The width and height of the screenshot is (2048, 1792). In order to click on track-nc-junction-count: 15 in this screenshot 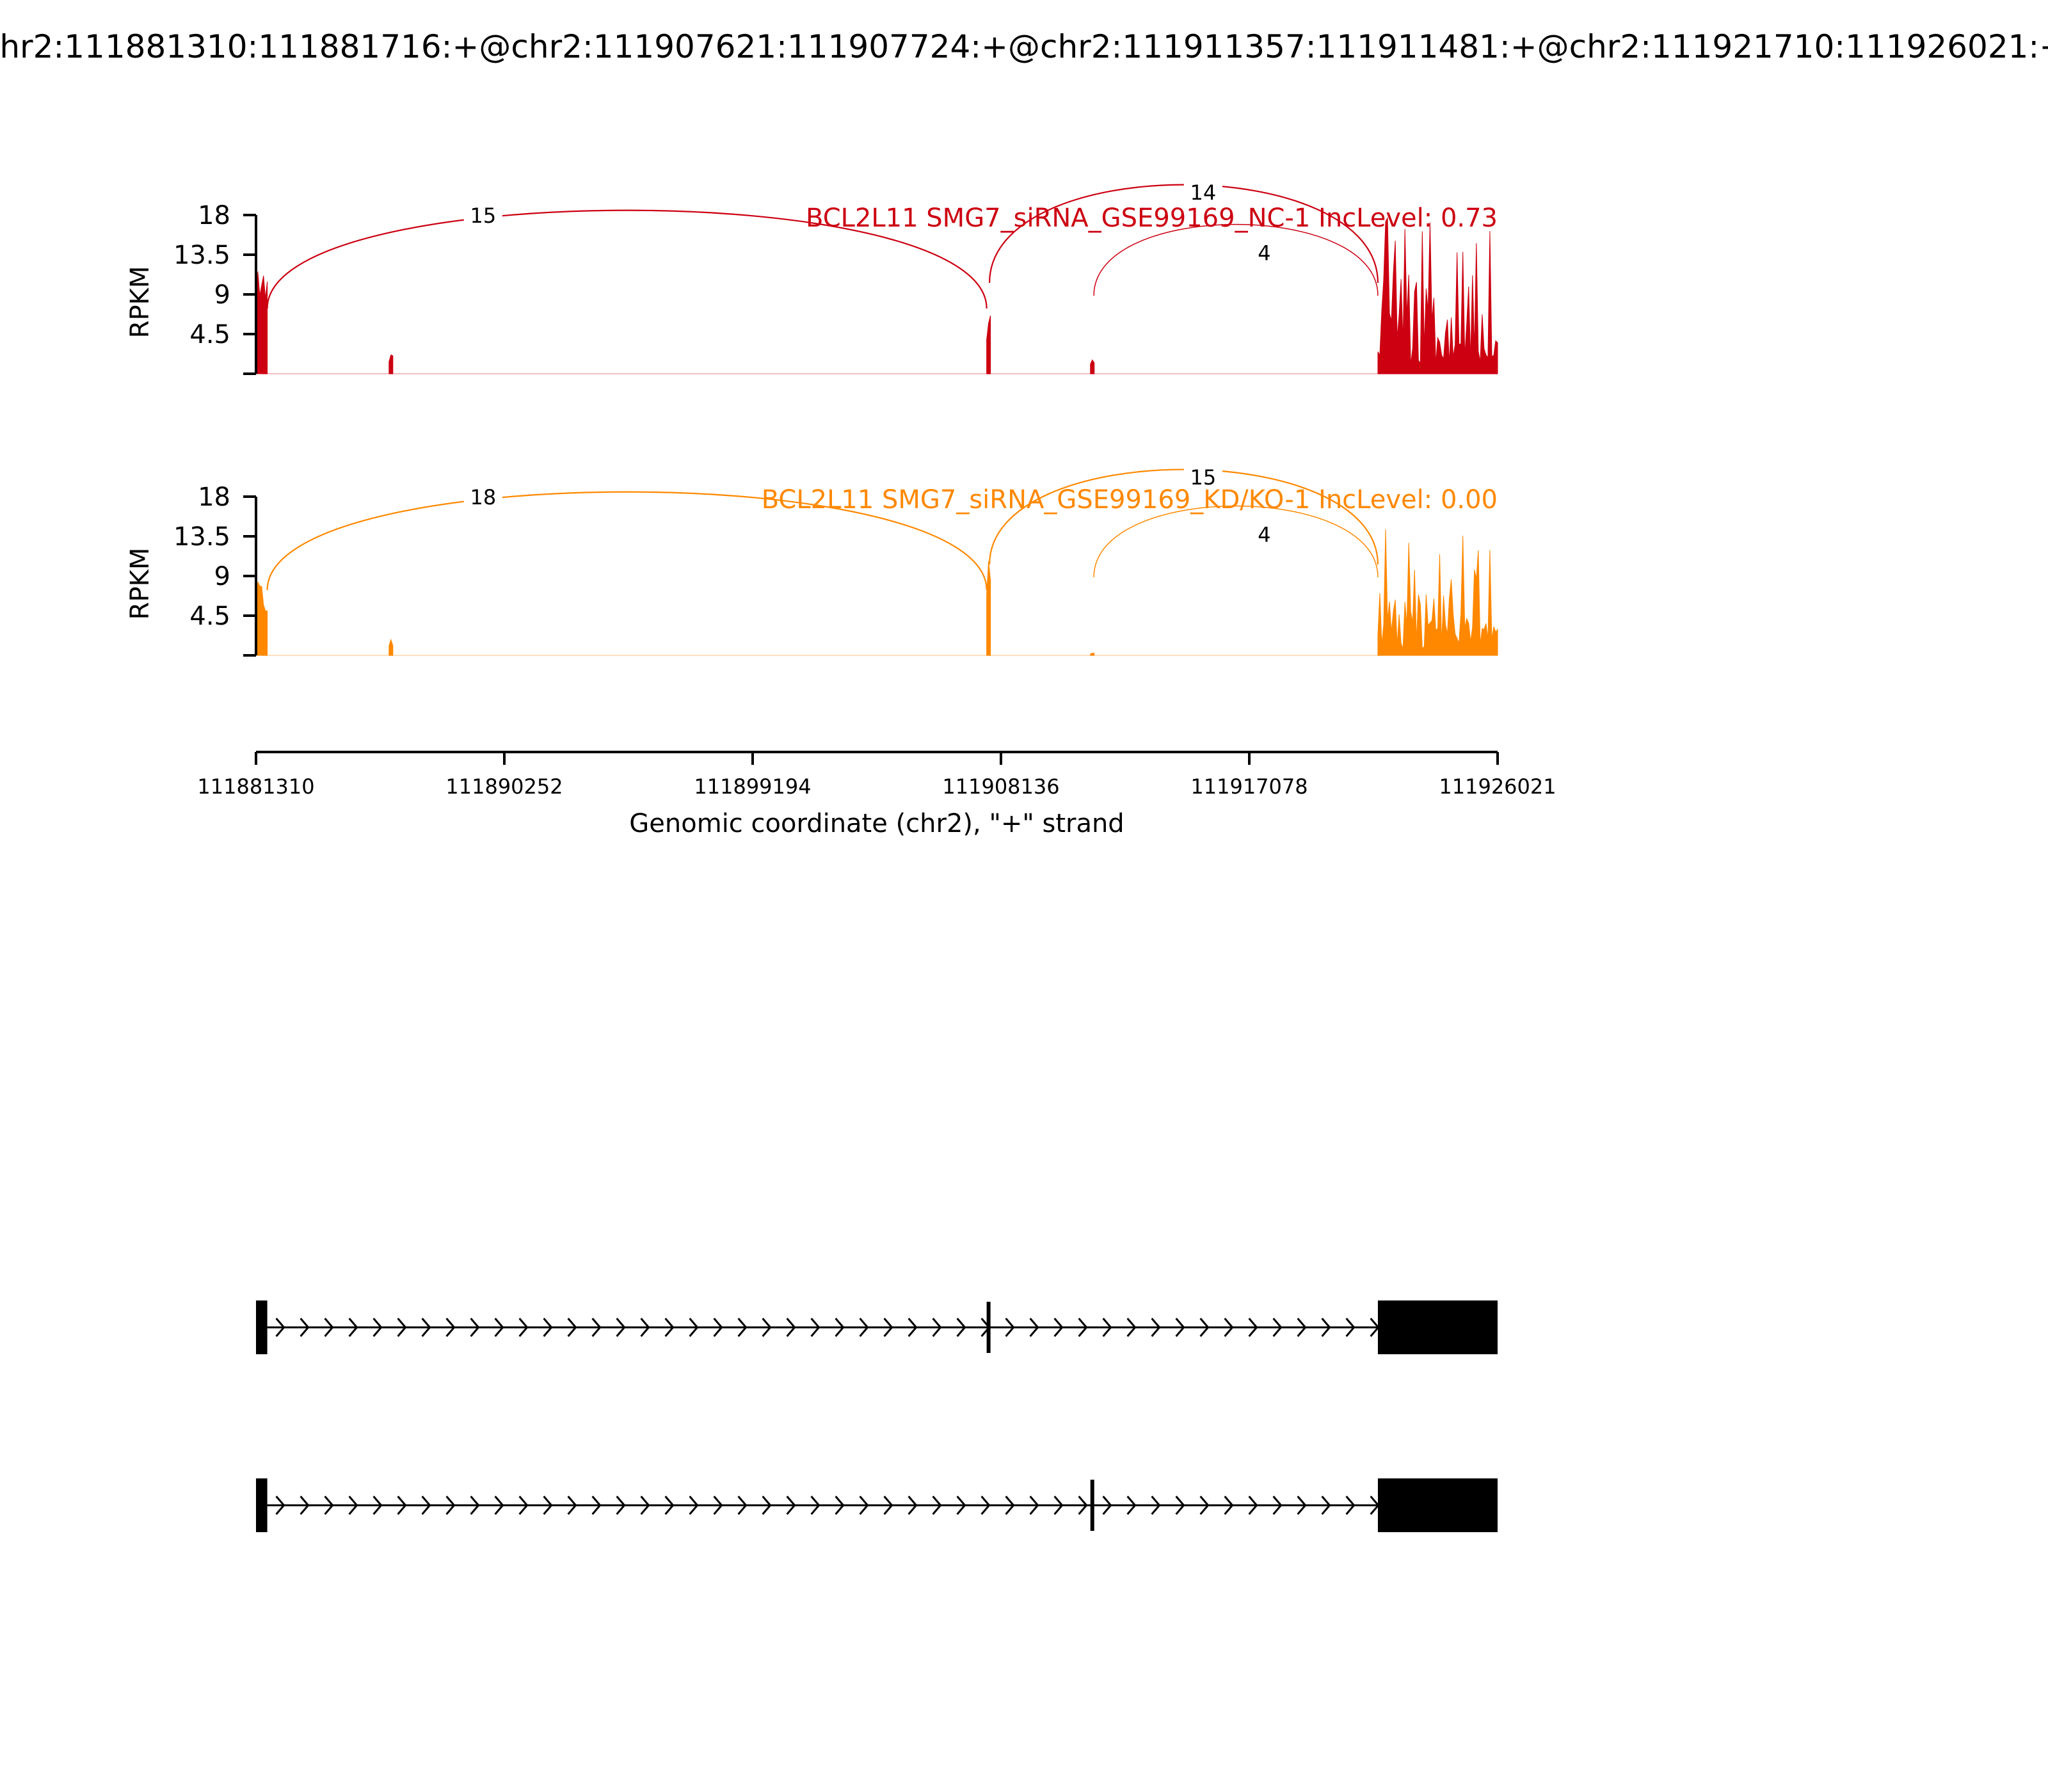, I will do `click(483, 216)`.